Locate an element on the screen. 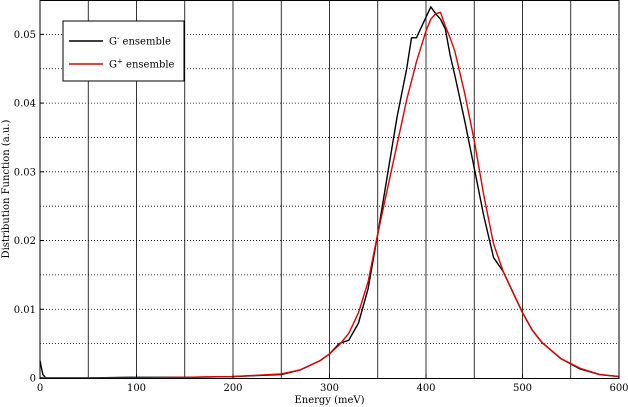 Image resolution: width=628 pixels, height=407 pixels. x-tick-label: 500 is located at coordinates (522, 388).